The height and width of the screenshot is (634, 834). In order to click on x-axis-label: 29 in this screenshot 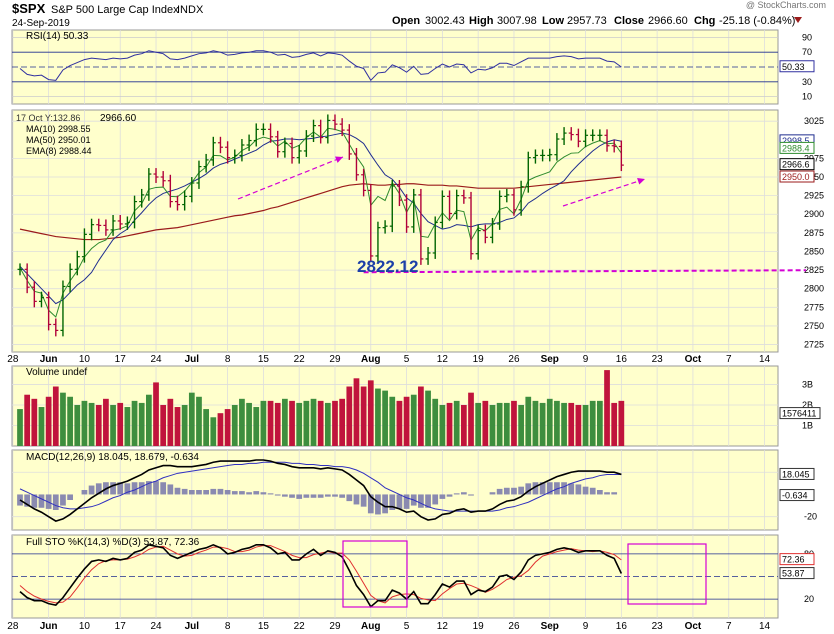, I will do `click(335, 359)`.